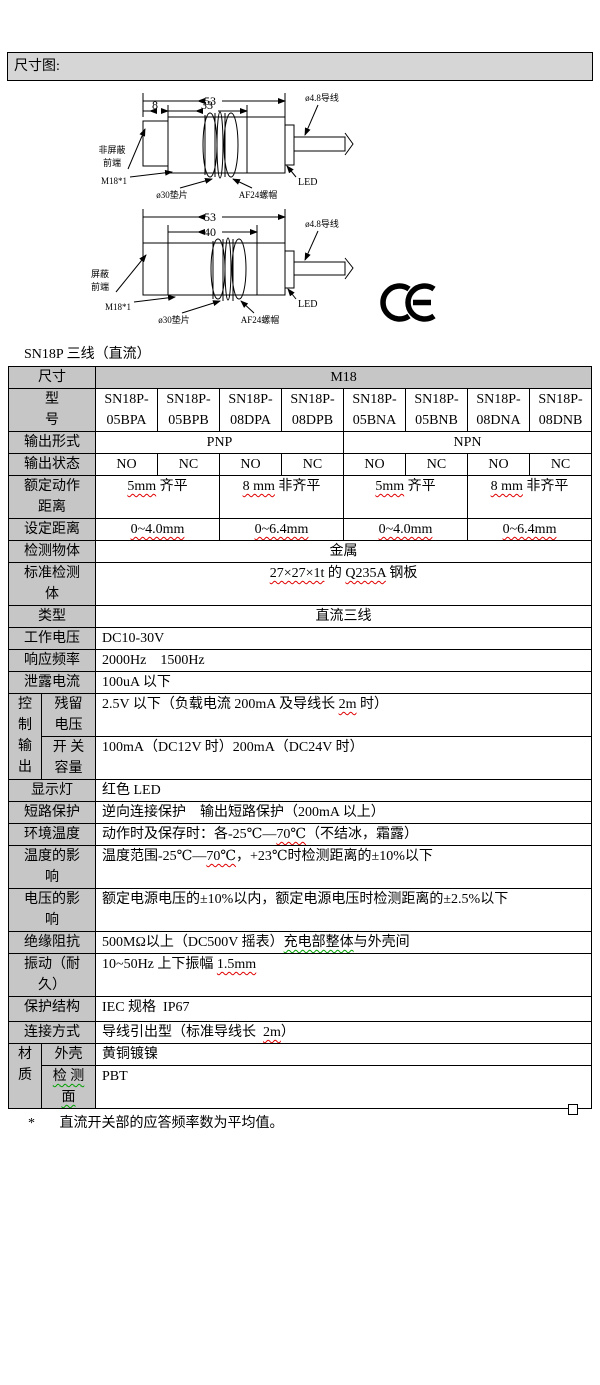 This screenshot has width=600, height=1385. I want to click on row-set-distance: 设定距离 0~4.0mm 0~6.4mm 0~4.0mm 0~6.4mm, so click(300, 529).